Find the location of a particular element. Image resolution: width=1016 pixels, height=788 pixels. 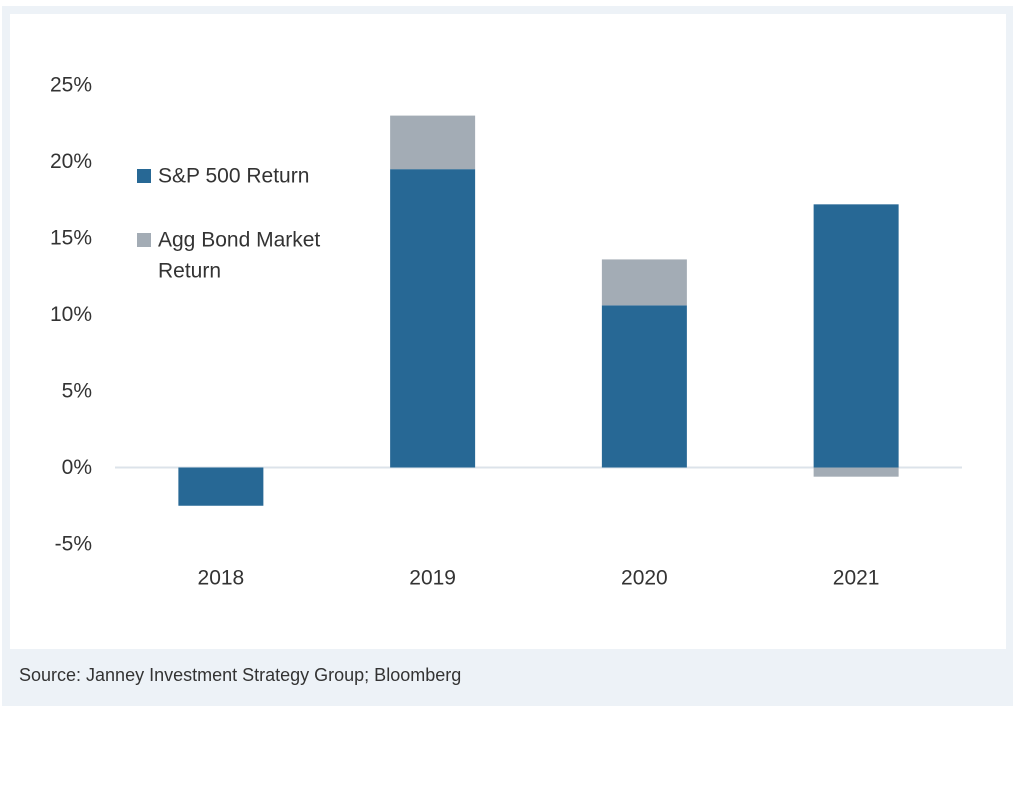

bar-agg-bond-2020 is located at coordinates (644, 282).